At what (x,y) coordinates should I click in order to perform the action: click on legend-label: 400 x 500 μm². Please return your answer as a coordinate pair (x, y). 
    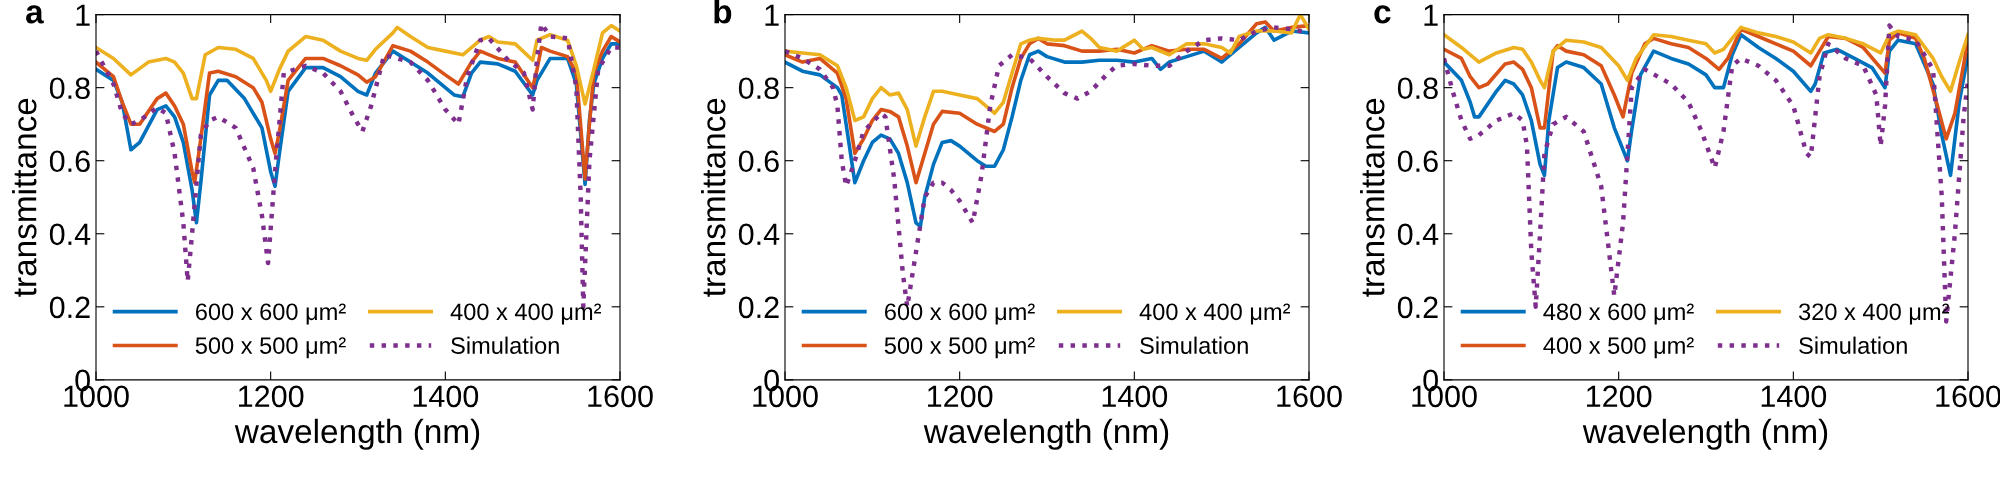
    Looking at the image, I should click on (1618, 348).